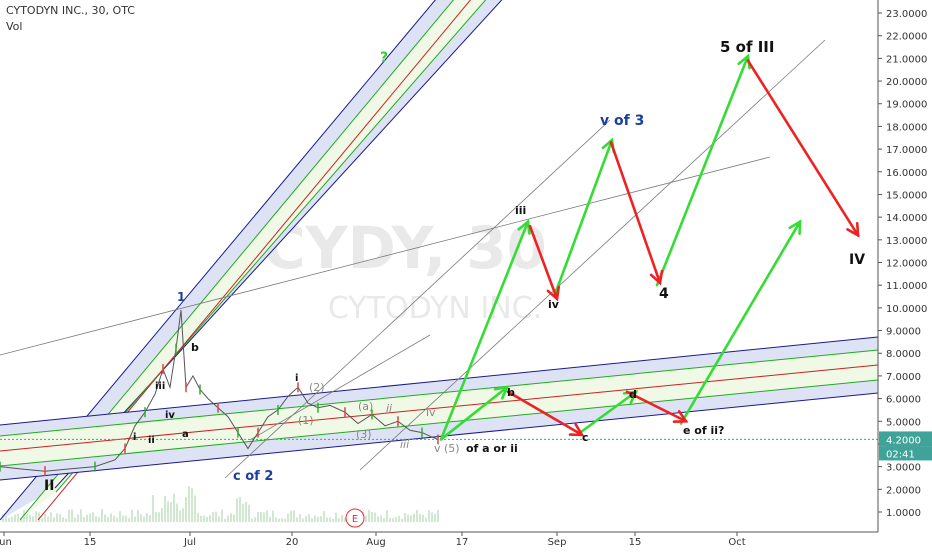 This screenshot has width=932, height=555. I want to click on time-tick-label: Sep, so click(557, 542).